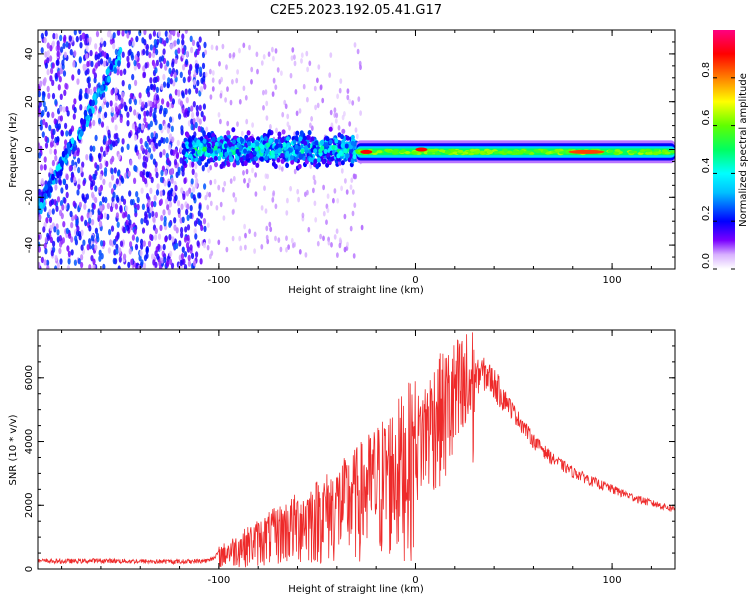 The width and height of the screenshot is (750, 600). Describe the element at coordinates (13, 449) in the screenshot. I see `snr-y-label: SNR (10 * v/v)` at that location.